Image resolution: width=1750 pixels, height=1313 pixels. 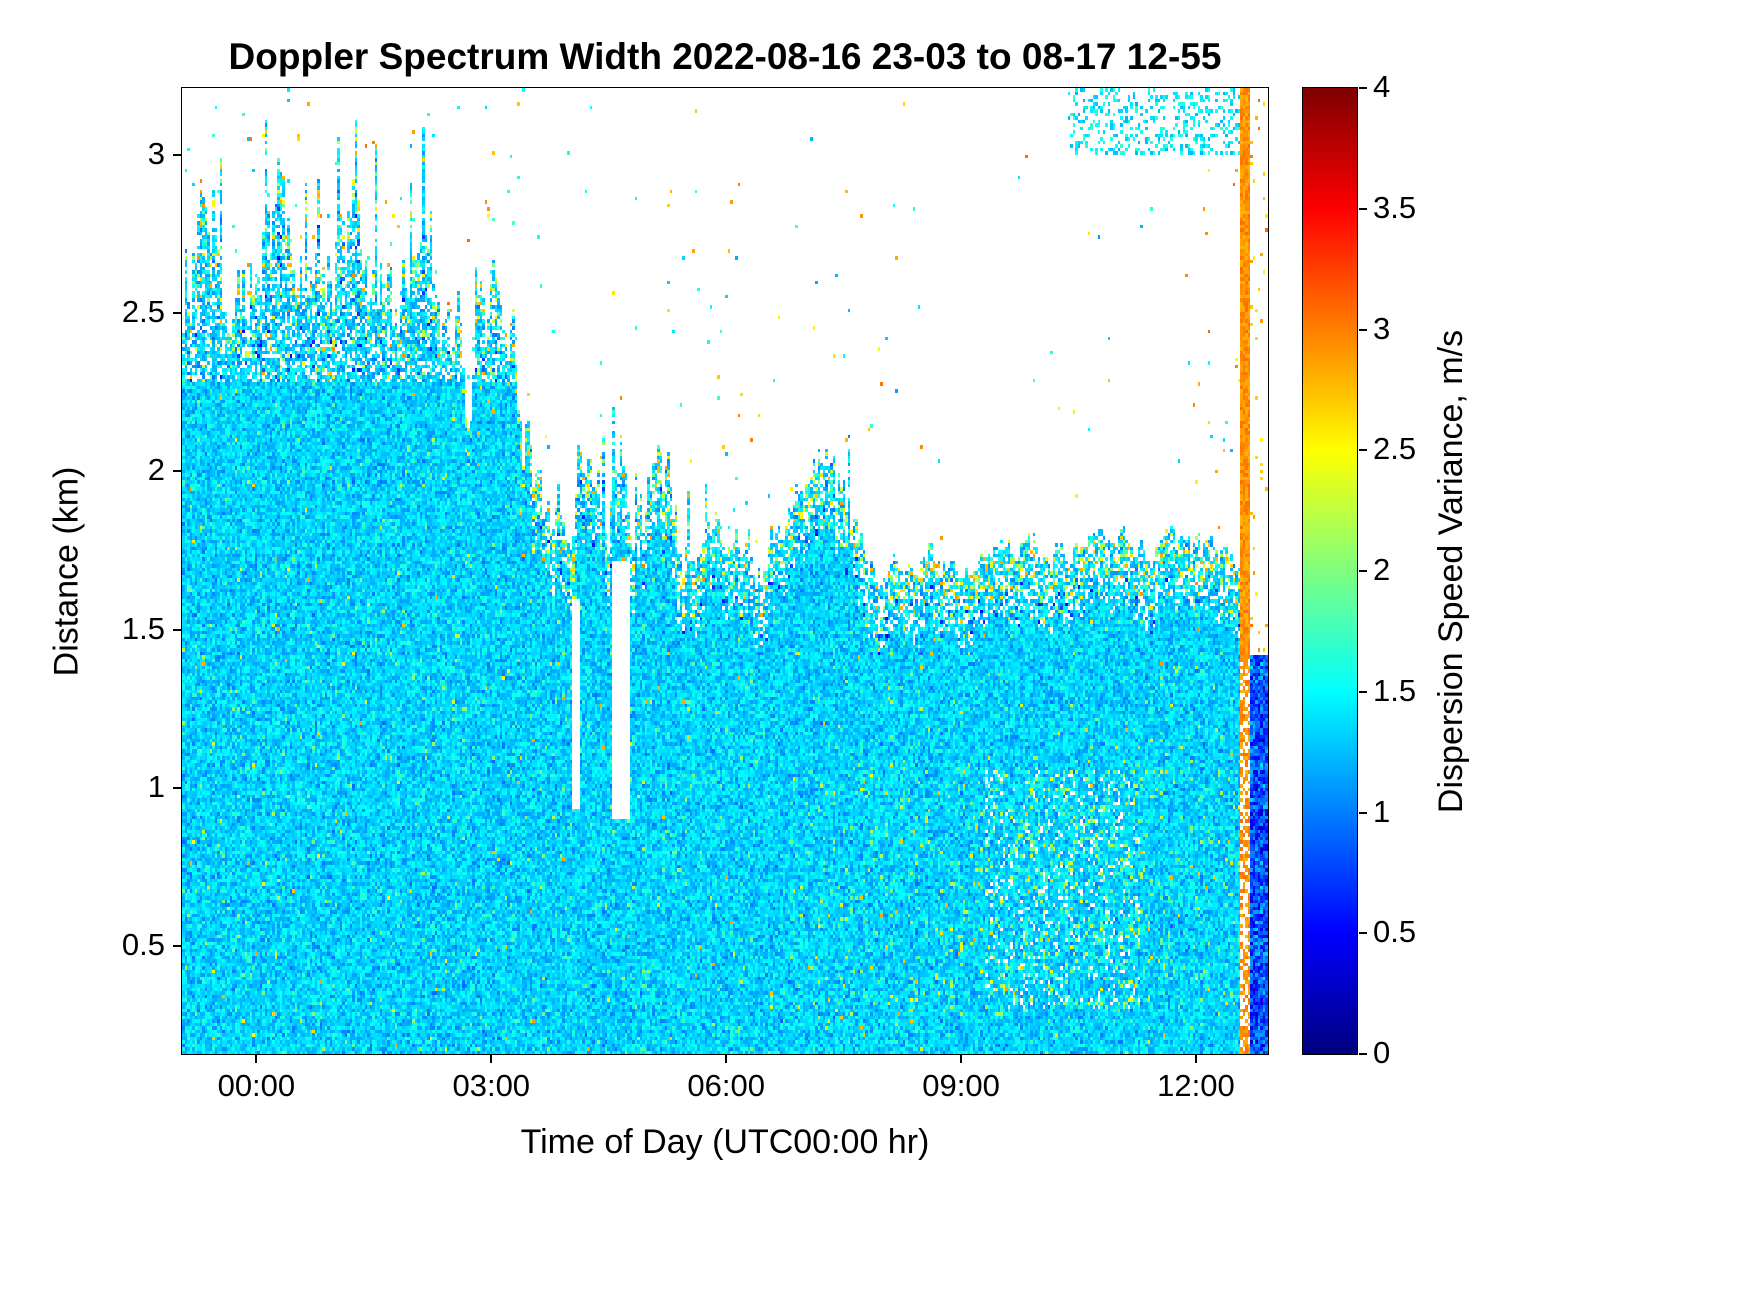 I want to click on x-tick-label: 09:00, so click(x=961, y=1085).